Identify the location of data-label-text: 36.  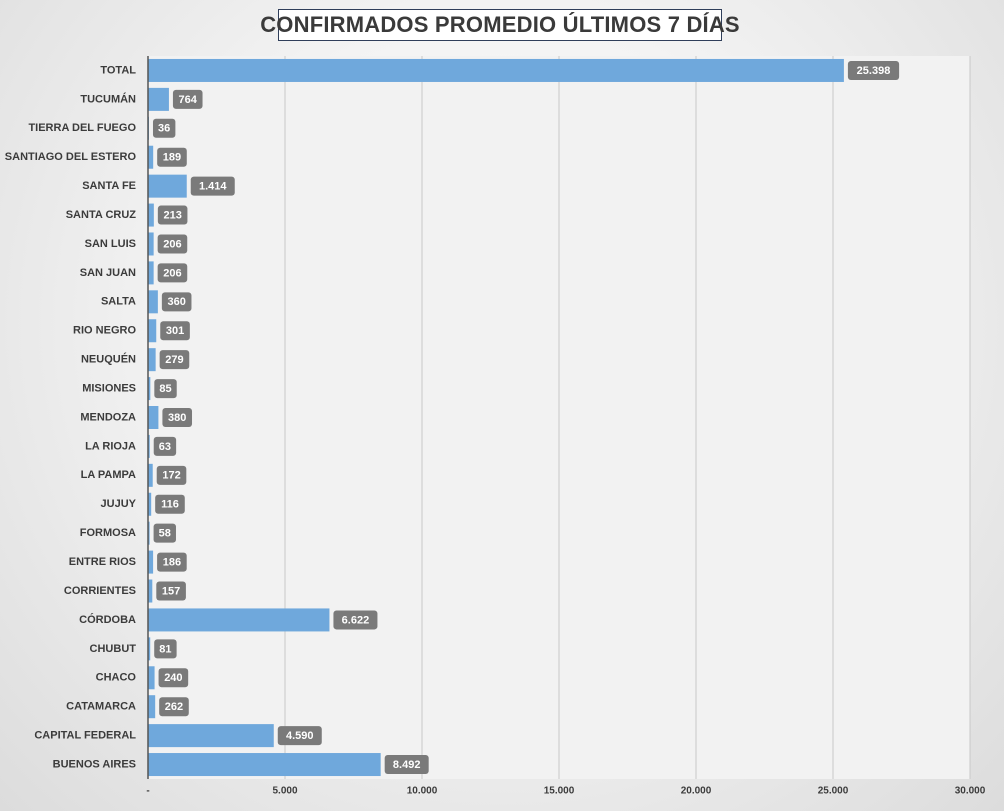
(164, 129).